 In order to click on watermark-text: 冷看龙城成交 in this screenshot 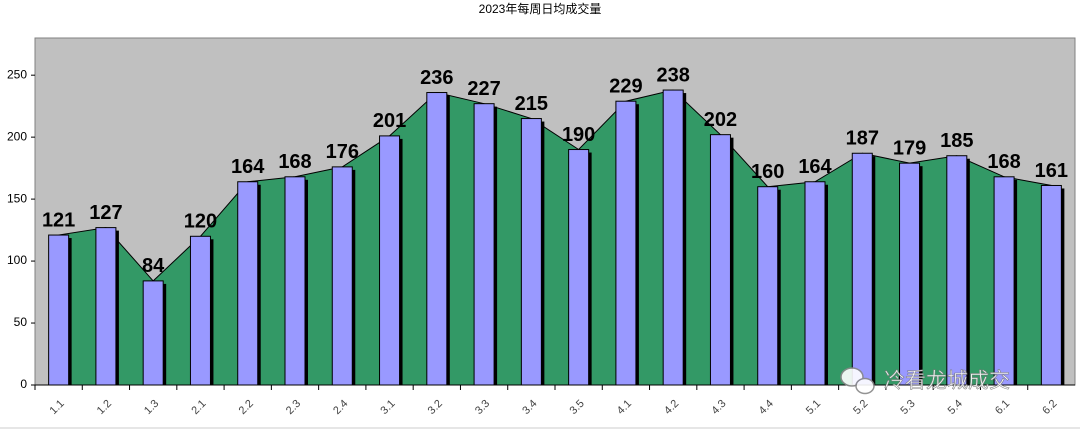, I will do `click(947, 381)`.